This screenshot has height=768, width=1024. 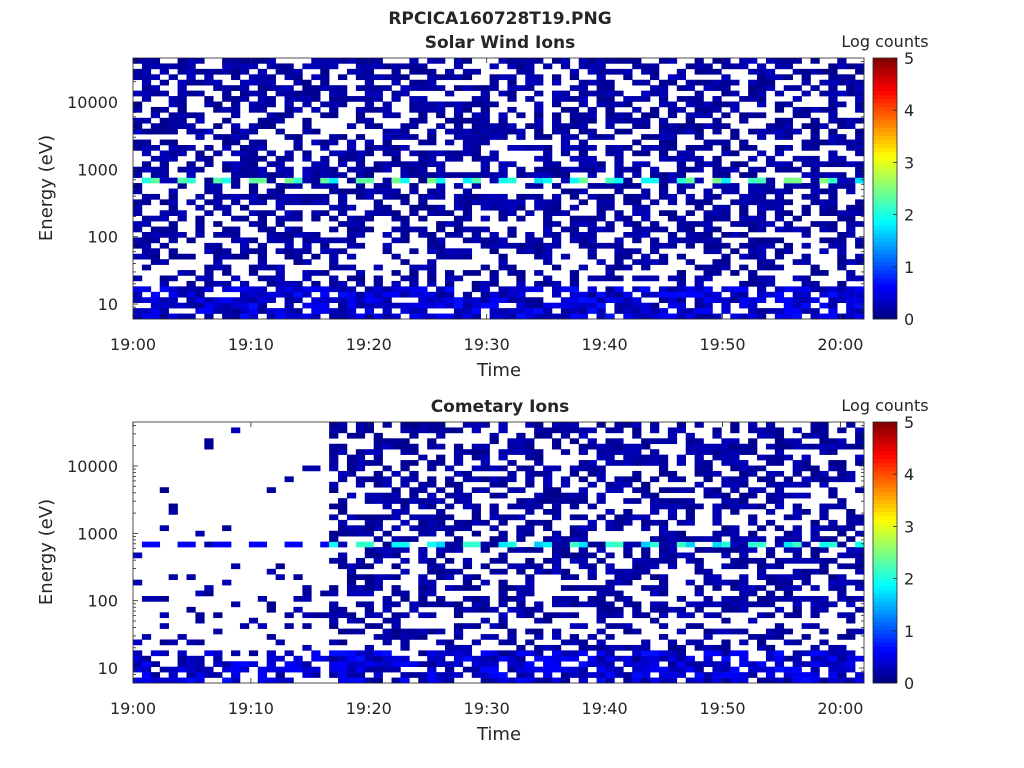 What do you see at coordinates (909, 267) in the screenshot?
I see `colorbar-tick-label: 1` at bounding box center [909, 267].